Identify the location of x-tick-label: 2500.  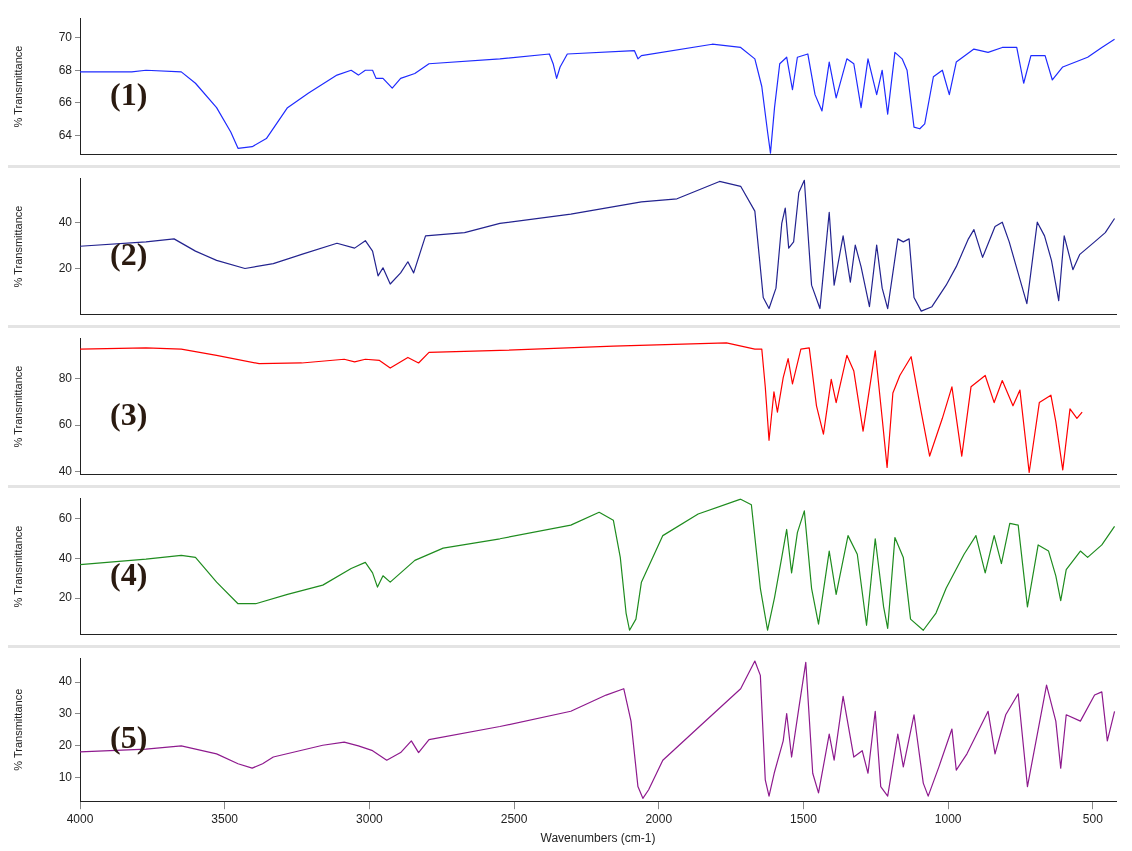
(514, 818).